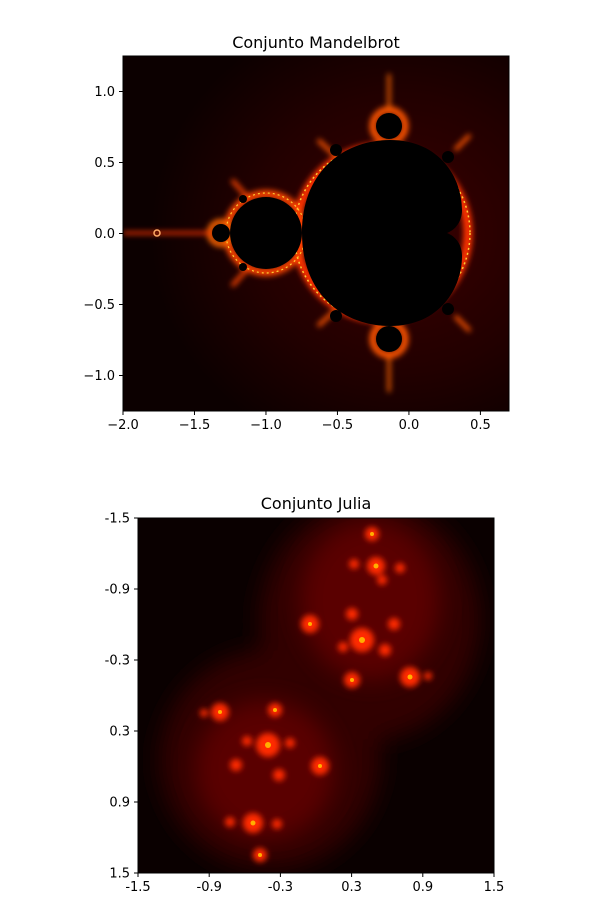 Image resolution: width=616 pixels, height=924 pixels. What do you see at coordinates (422, 887) in the screenshot?
I see `x-tick-label: 0.9` at bounding box center [422, 887].